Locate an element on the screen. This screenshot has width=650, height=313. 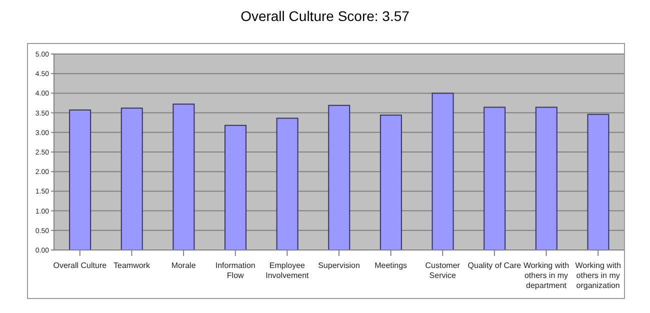
x-tick-label: Quality of Care is located at coordinates (495, 265).